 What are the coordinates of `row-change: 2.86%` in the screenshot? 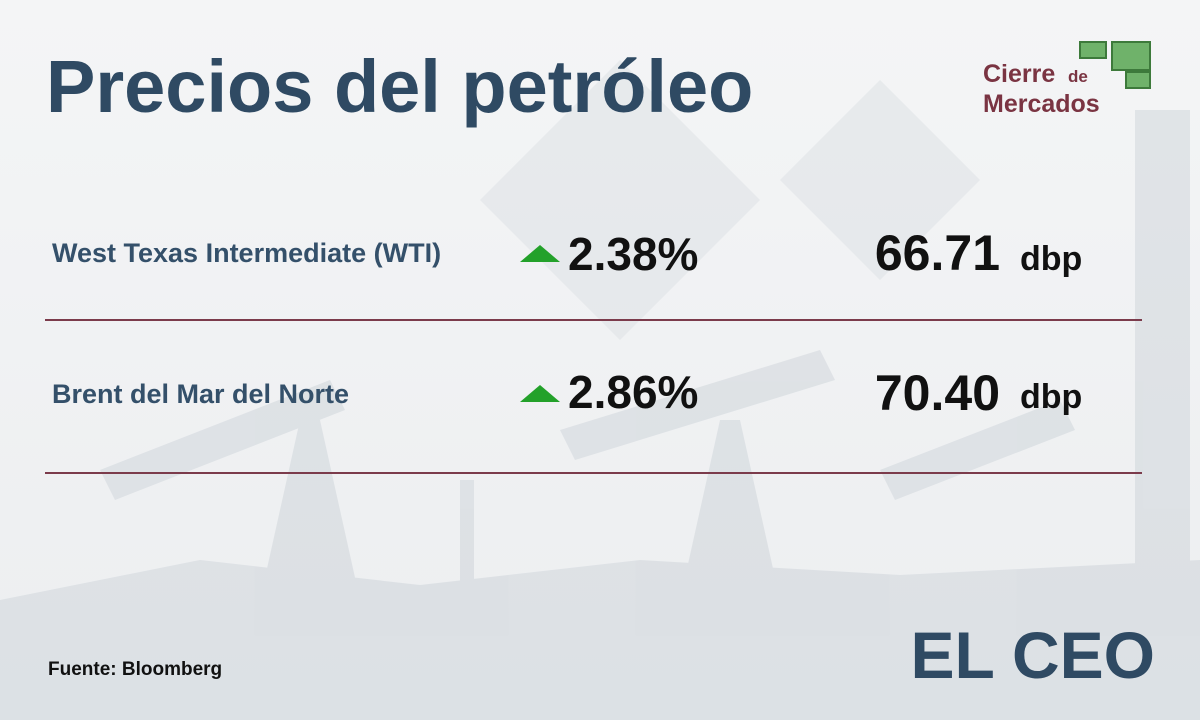 It's located at (633, 392).